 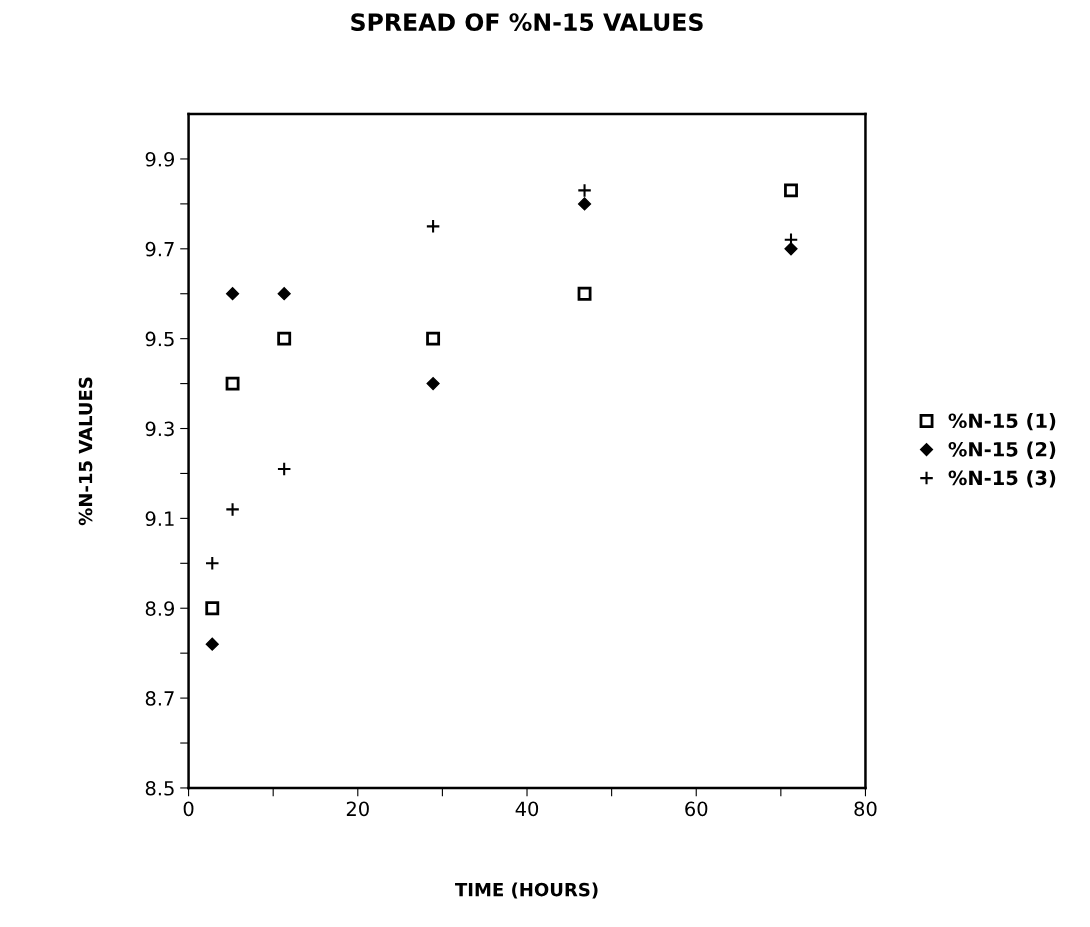 What do you see at coordinates (1002, 450) in the screenshot?
I see `legend-label: %N-15 (2)` at bounding box center [1002, 450].